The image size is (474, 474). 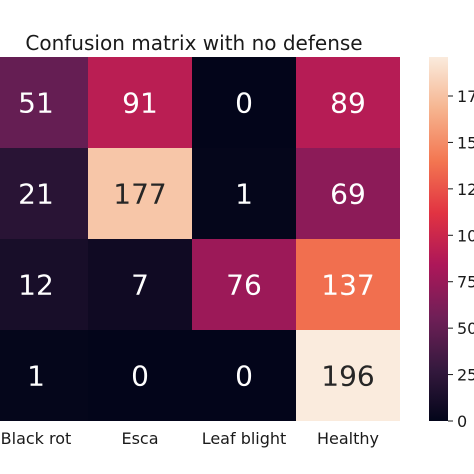 I want to click on cell-value-label: 177, so click(x=139, y=194).